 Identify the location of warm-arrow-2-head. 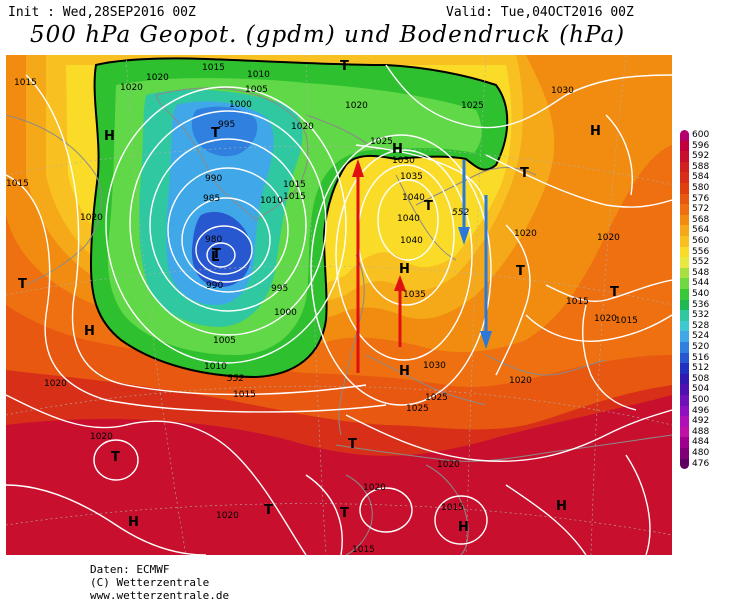
(400, 283).